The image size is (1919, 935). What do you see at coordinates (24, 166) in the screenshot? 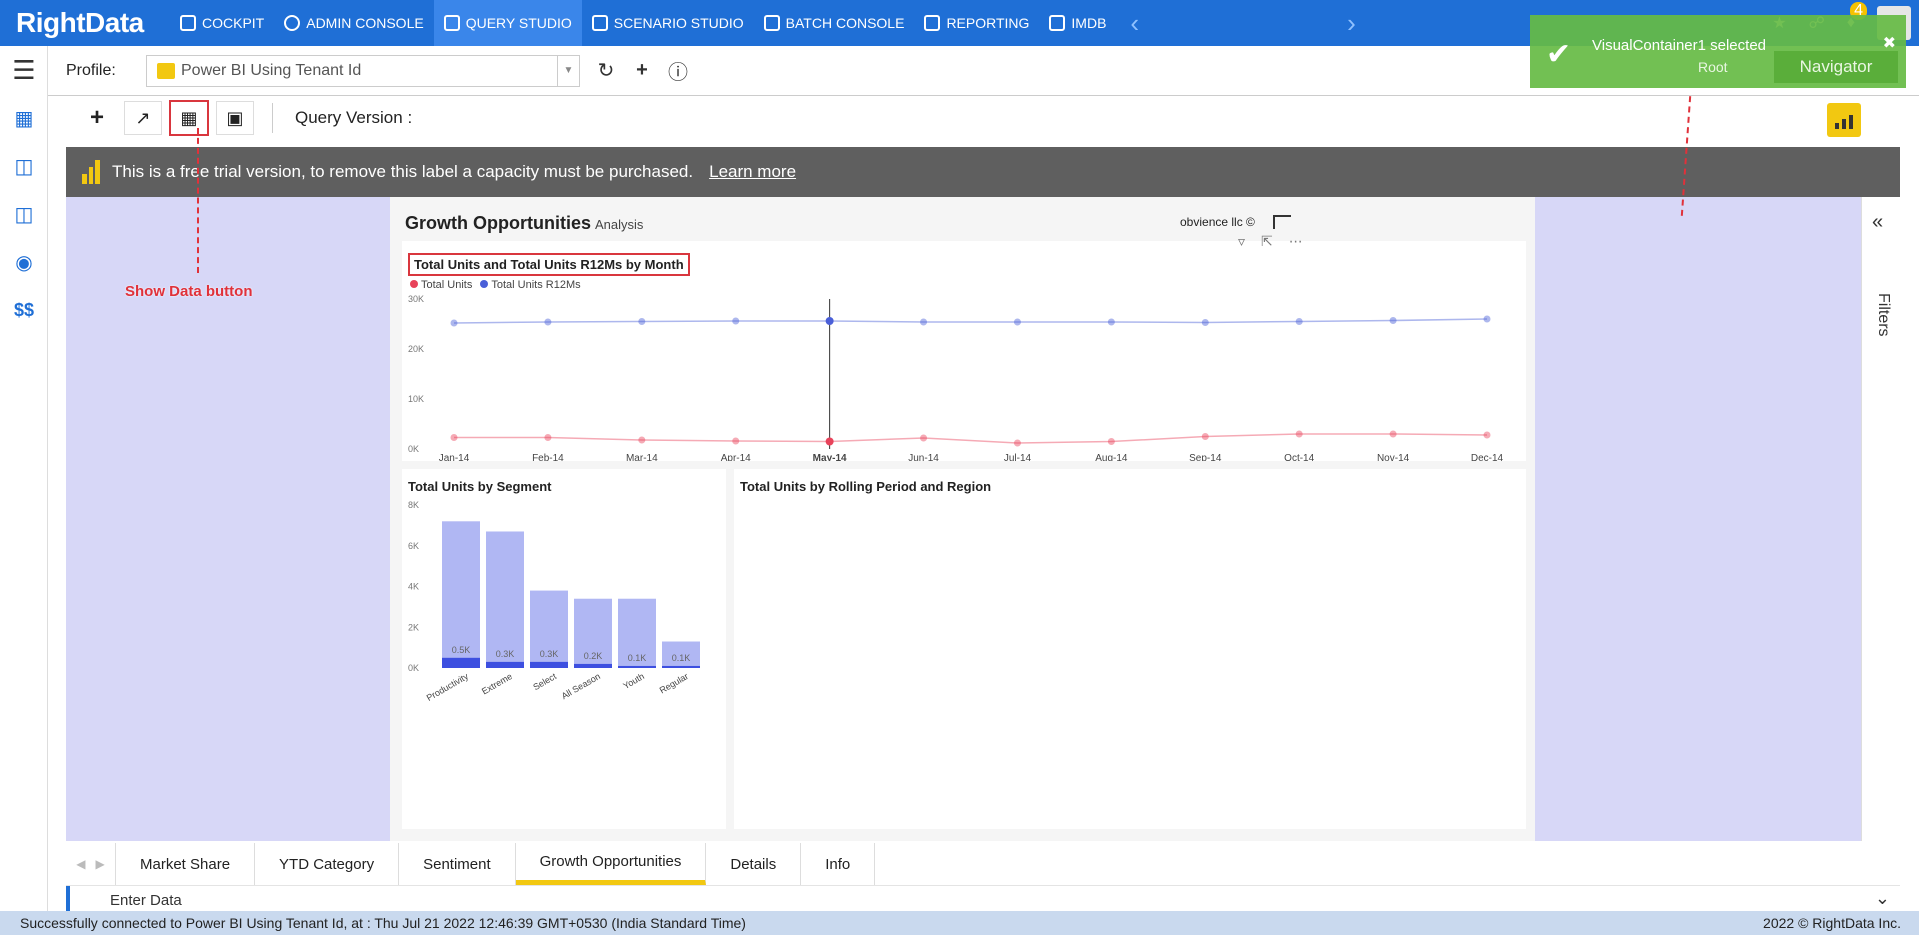
I see `table-add-icon: ◫` at bounding box center [24, 166].